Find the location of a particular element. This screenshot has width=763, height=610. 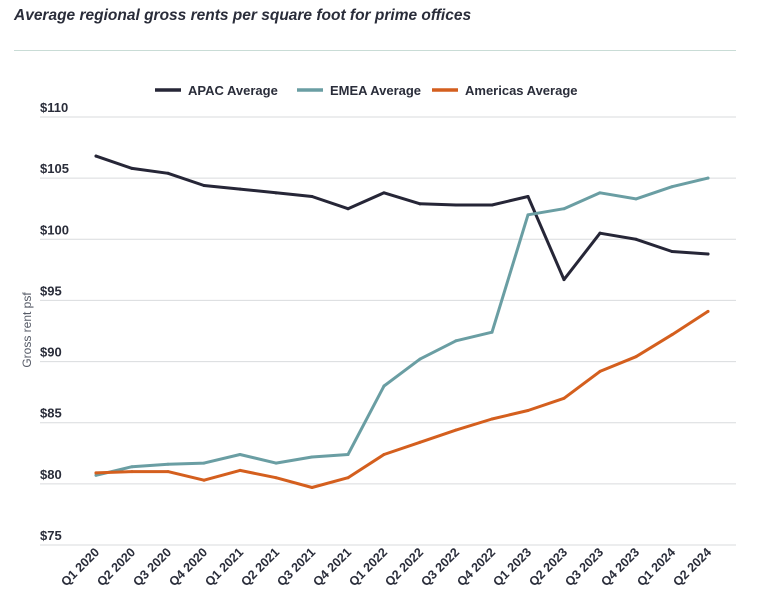

y-tick-label: $85 is located at coordinates (51, 413).